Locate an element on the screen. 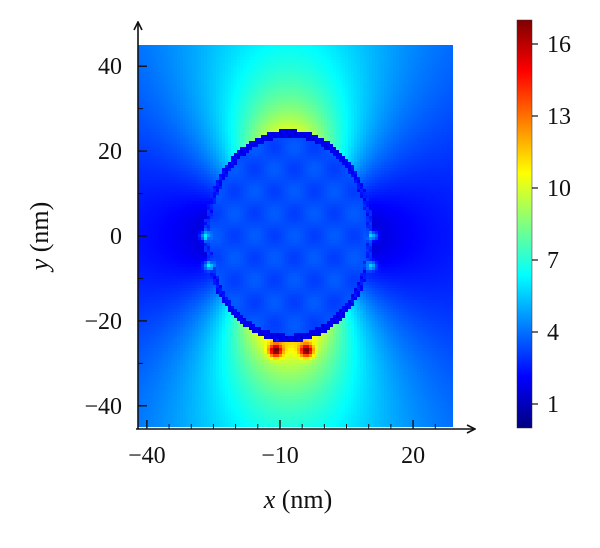  y-tick-label: −20 is located at coordinates (103, 322).